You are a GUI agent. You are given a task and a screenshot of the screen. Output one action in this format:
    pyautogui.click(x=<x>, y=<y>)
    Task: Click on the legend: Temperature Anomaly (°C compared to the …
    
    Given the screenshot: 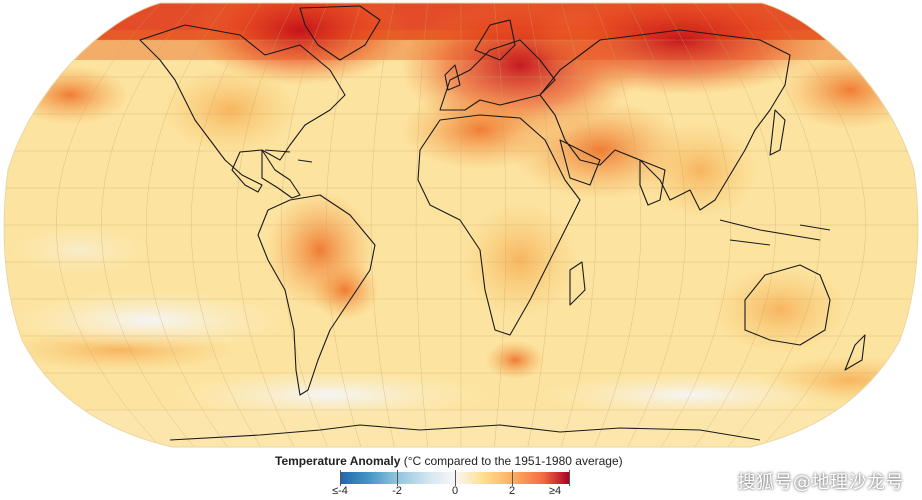 What is the action you would take?
    pyautogui.click(x=449, y=476)
    